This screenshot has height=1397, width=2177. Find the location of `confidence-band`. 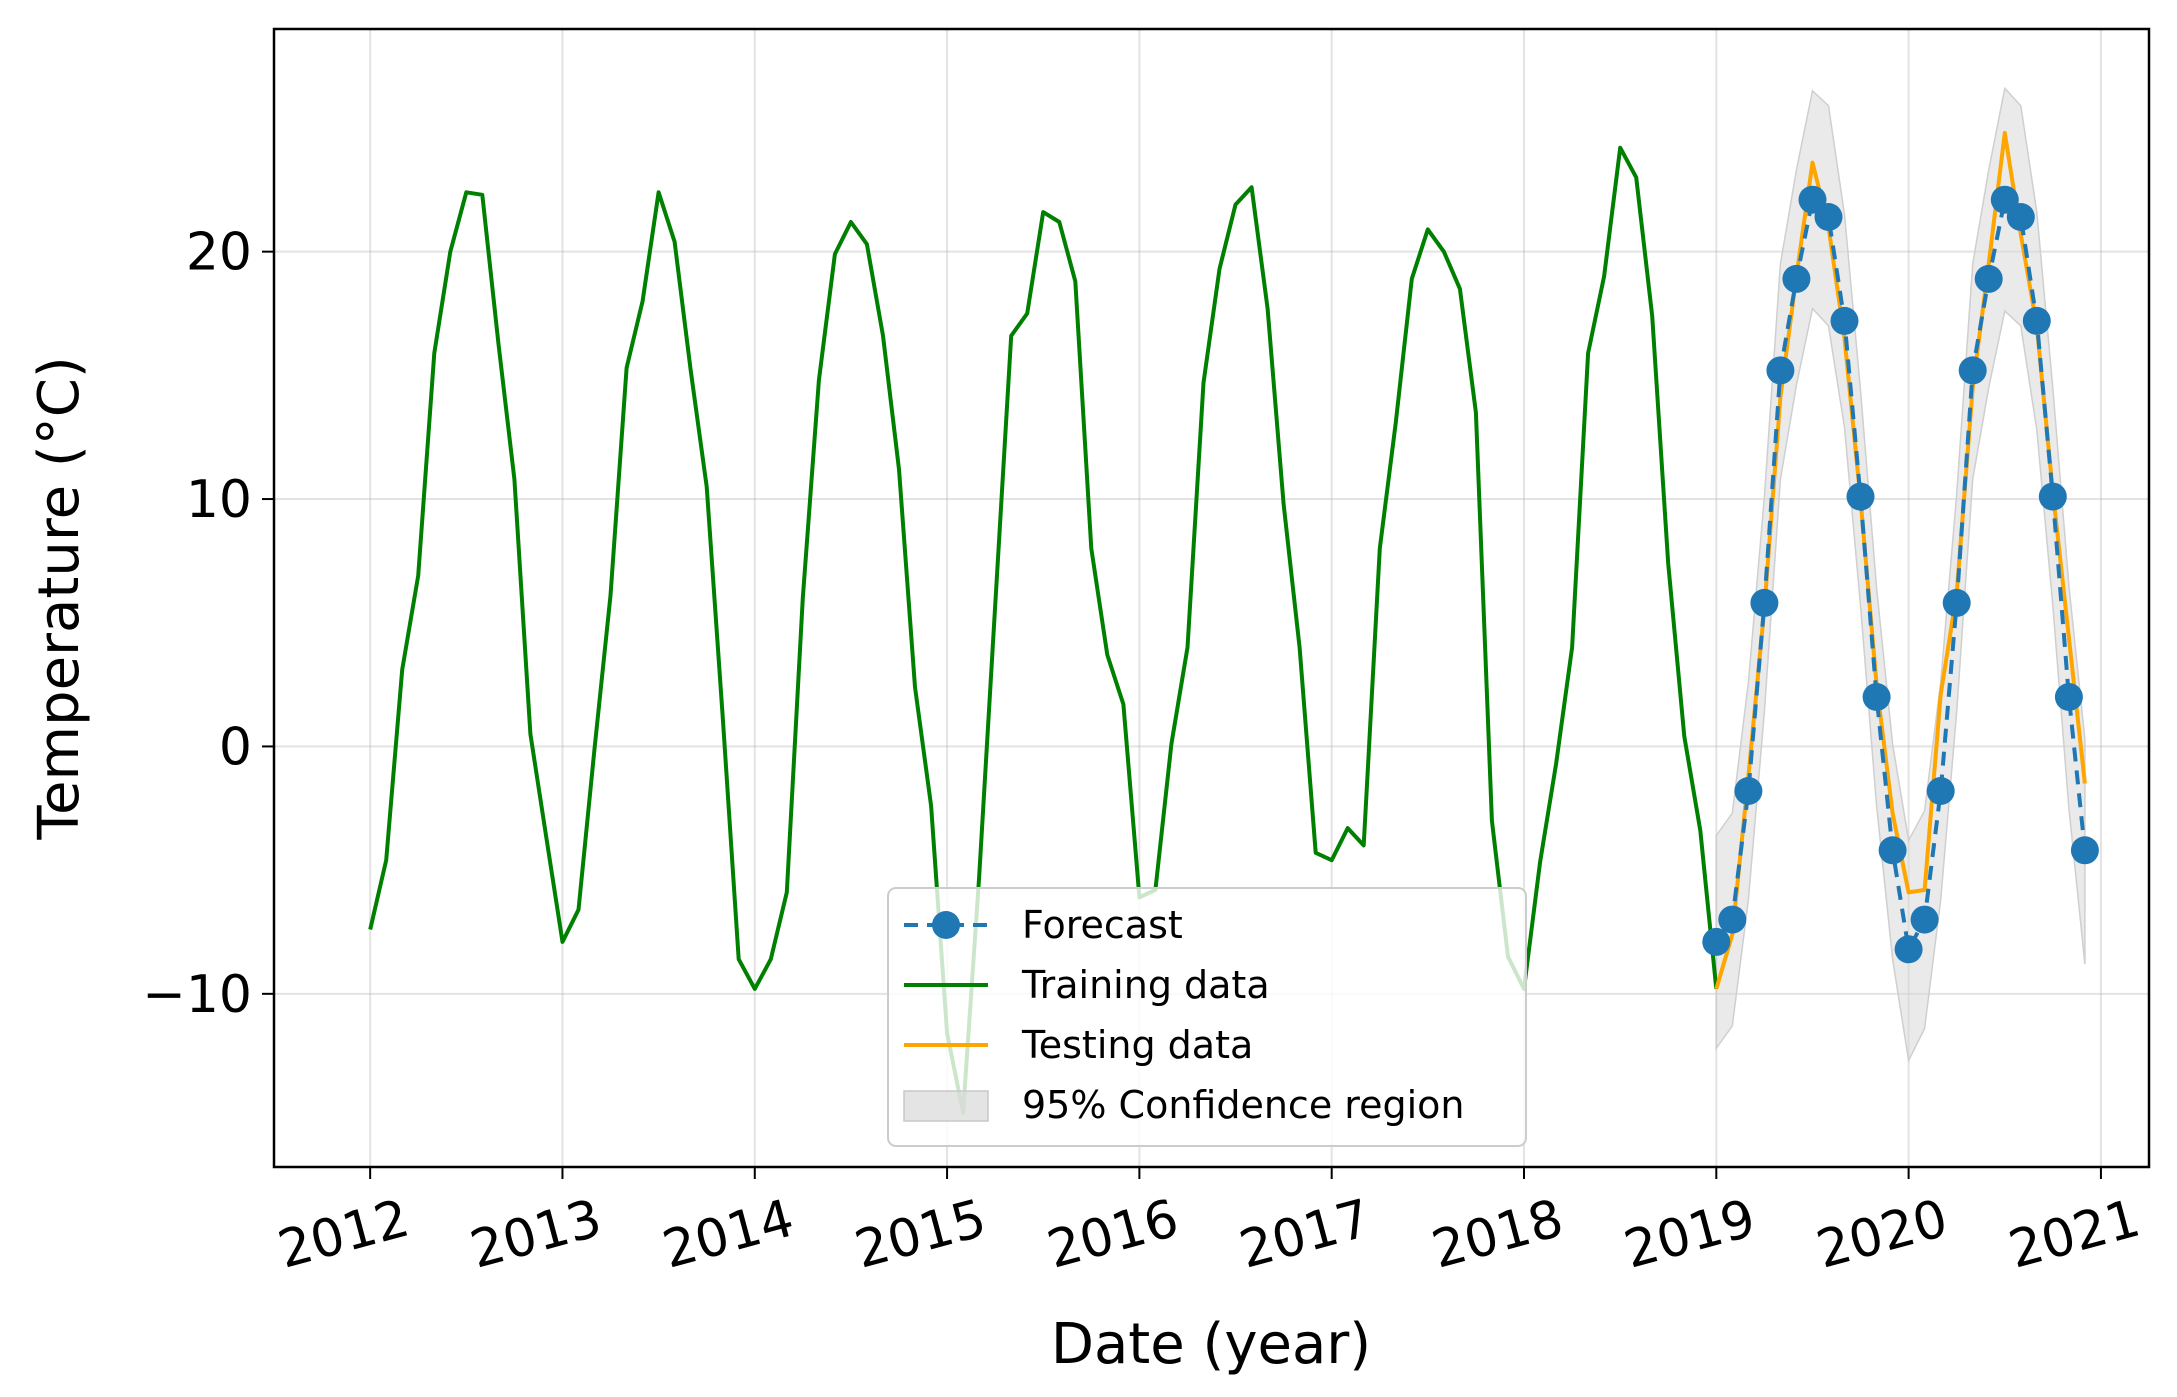

confidence-band is located at coordinates (1900, 575).